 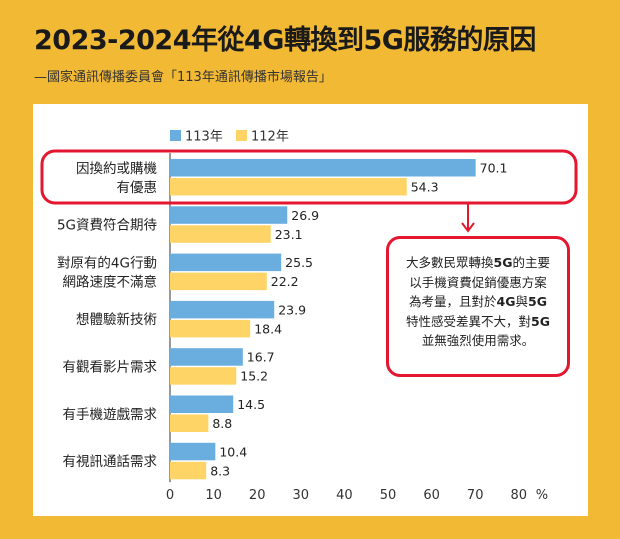 What do you see at coordinates (183, 77) in the screenshot?
I see `chart-subtitle: —國家通訊傳播委員會「113年通訊傳播市場報告」` at bounding box center [183, 77].